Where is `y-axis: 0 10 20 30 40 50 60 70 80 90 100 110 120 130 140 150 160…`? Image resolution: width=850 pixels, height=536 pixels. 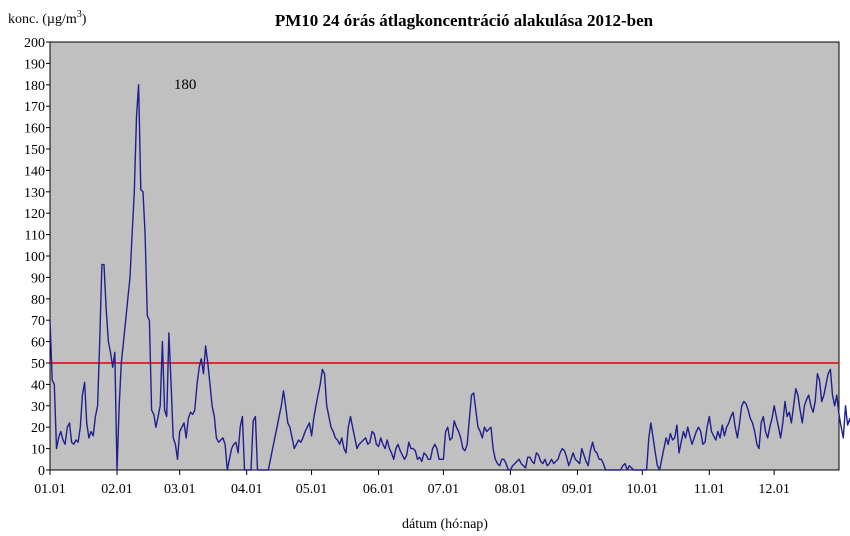 y-axis: 0 10 20 30 40 50 60 70 80 90 100 110 120 130 140 150 160… is located at coordinates (37, 257).